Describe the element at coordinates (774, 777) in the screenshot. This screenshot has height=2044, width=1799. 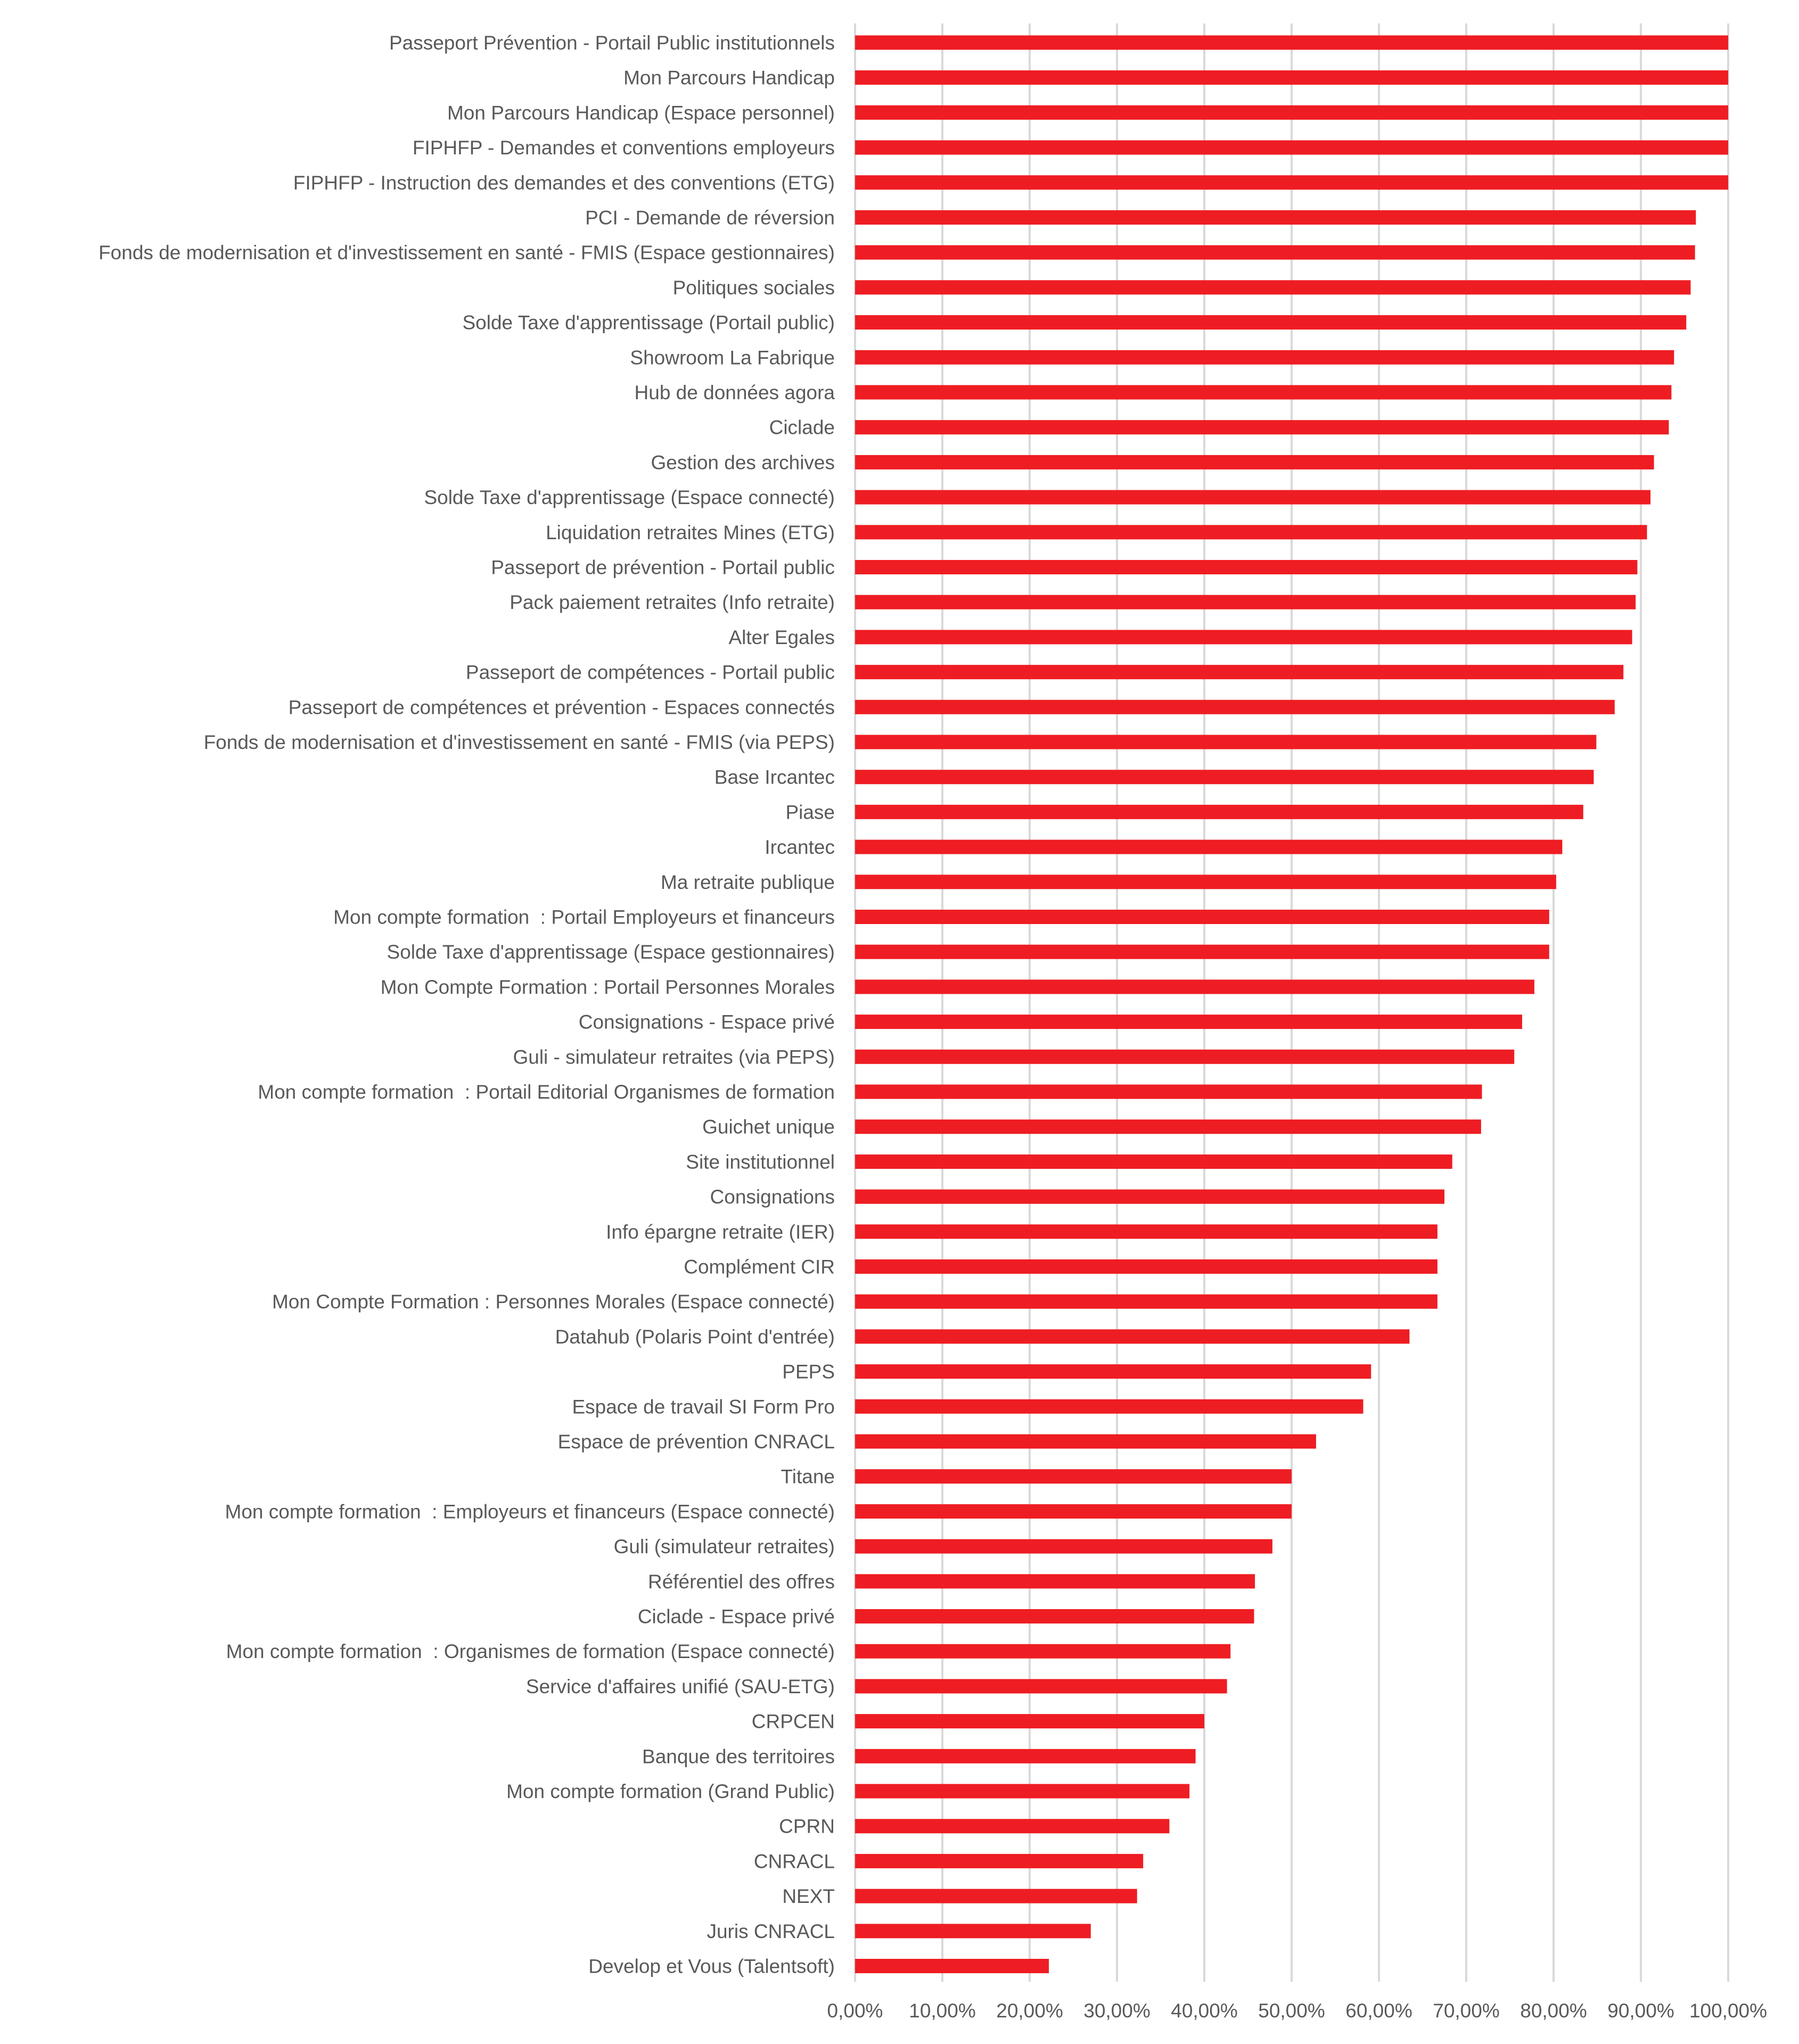
I see `category-label: Base Ircantec` at that location.